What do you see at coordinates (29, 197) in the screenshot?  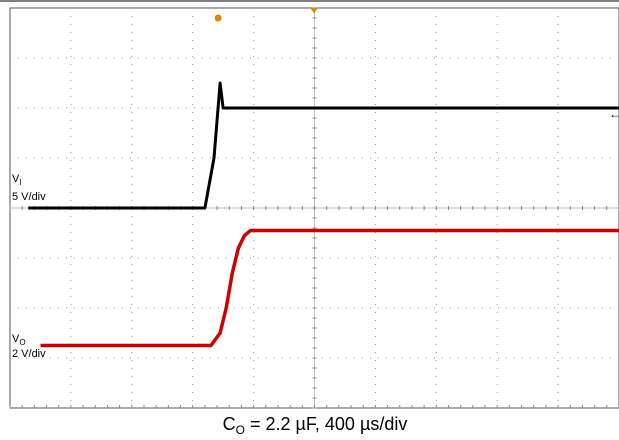 I see `vi-scale: 5 V/div` at bounding box center [29, 197].